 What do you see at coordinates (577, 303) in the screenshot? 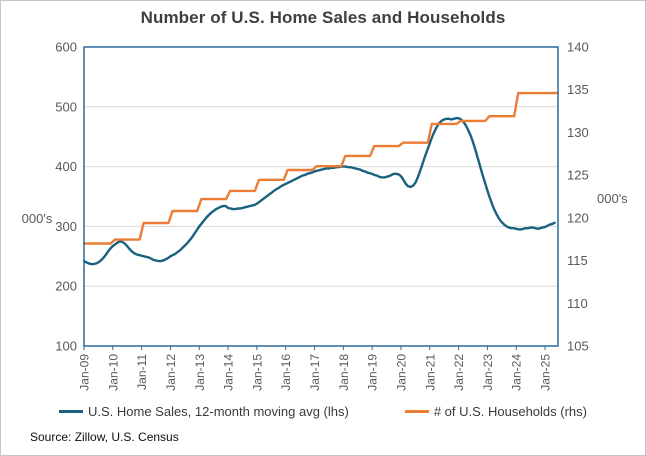
I see `y-tick-label-right: 110` at bounding box center [577, 303].